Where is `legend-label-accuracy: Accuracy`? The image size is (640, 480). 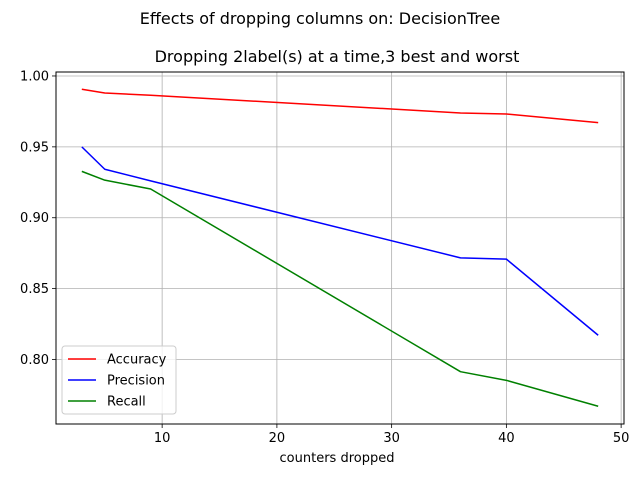
legend-label-accuracy: Accuracy is located at coordinates (137, 360).